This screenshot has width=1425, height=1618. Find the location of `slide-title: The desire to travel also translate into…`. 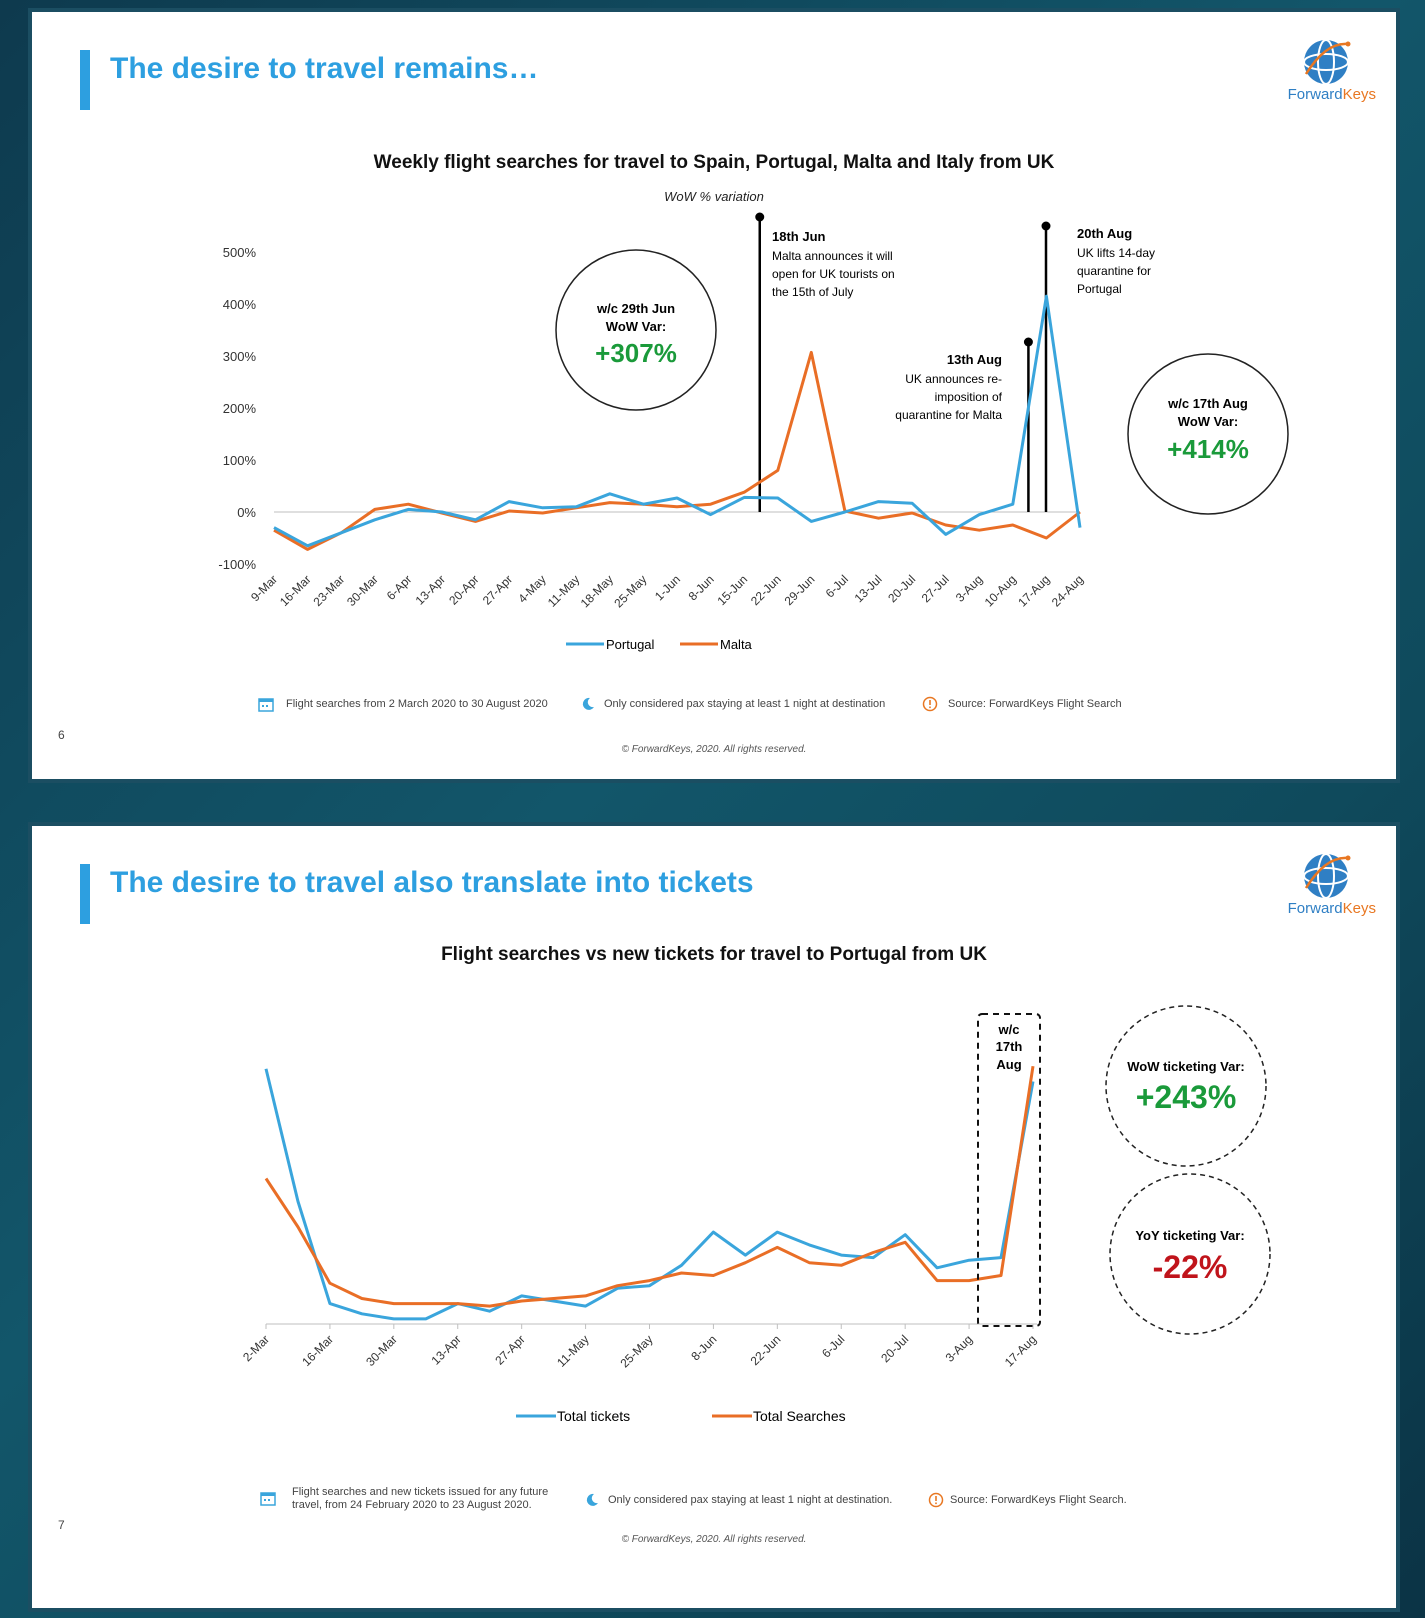

slide-title: The desire to travel also translate into… is located at coordinates (432, 882).